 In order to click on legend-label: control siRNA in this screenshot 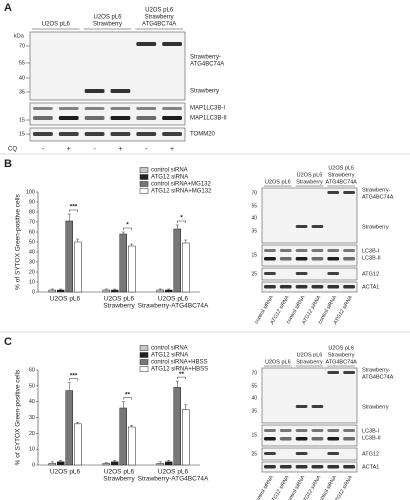, I will do `click(169, 171)`.